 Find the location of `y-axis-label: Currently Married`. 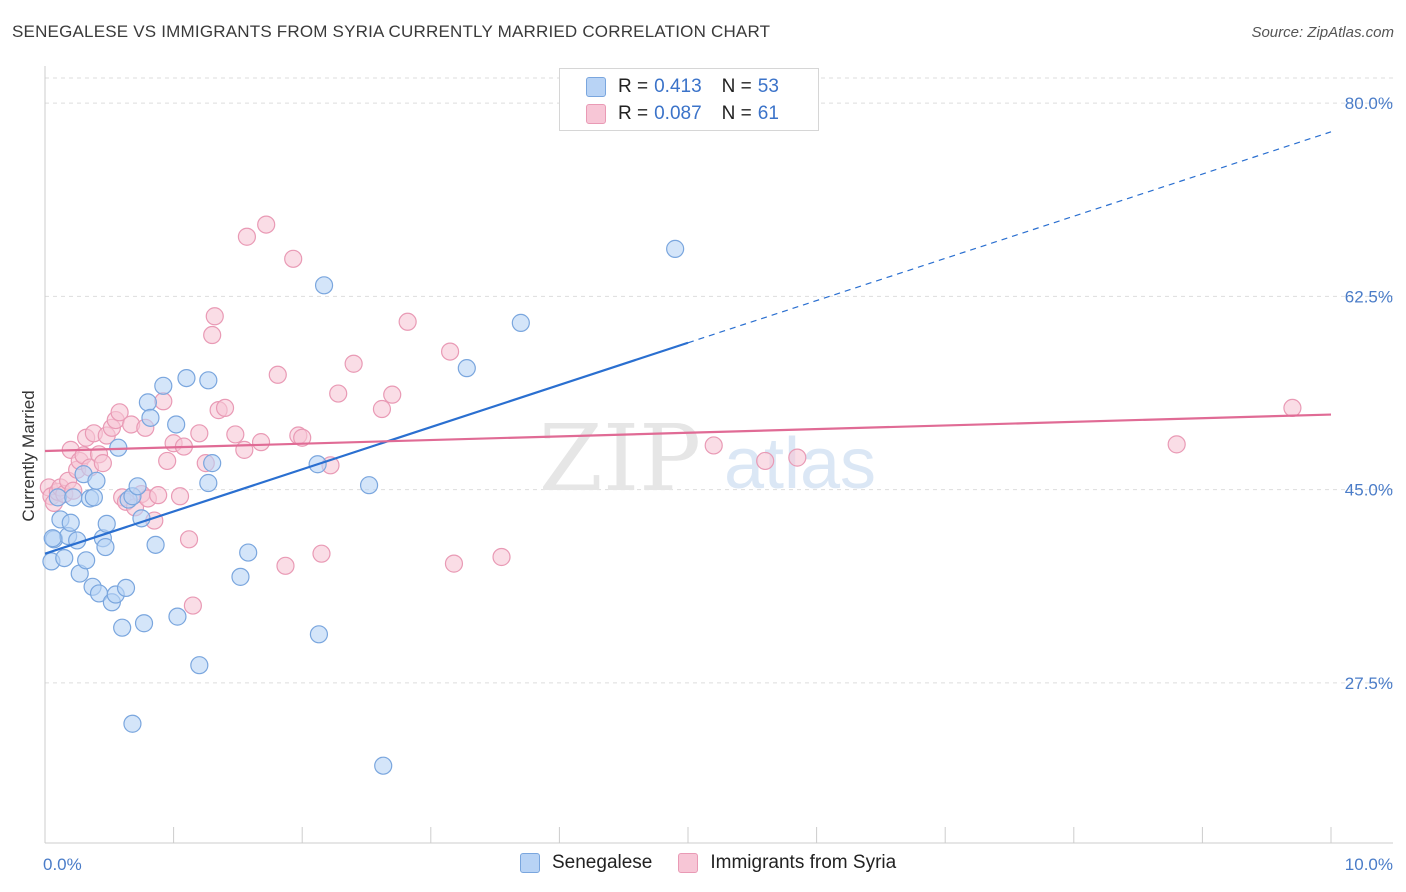

y-axis-label: Currently Married is located at coordinates (28, 455).